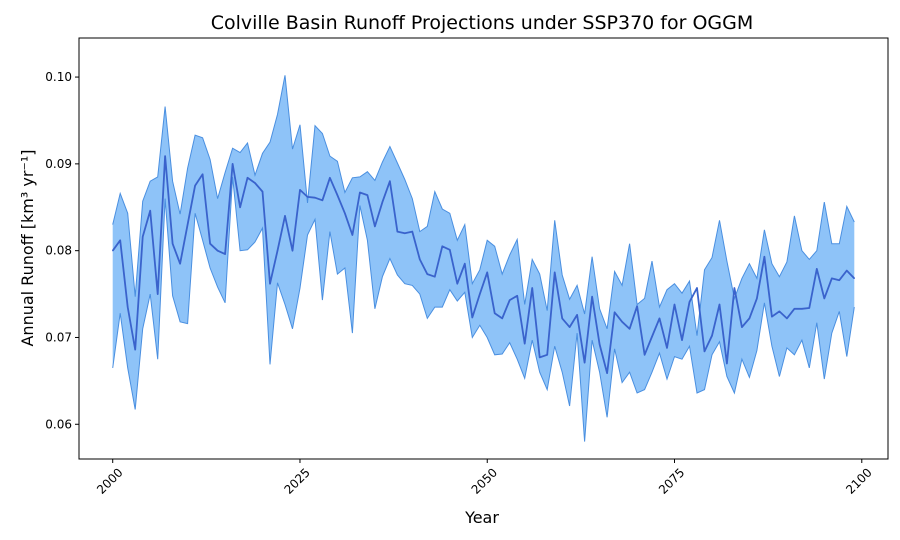  What do you see at coordinates (58, 251) in the screenshot?
I see `y-tick-label: 0.08` at bounding box center [58, 251].